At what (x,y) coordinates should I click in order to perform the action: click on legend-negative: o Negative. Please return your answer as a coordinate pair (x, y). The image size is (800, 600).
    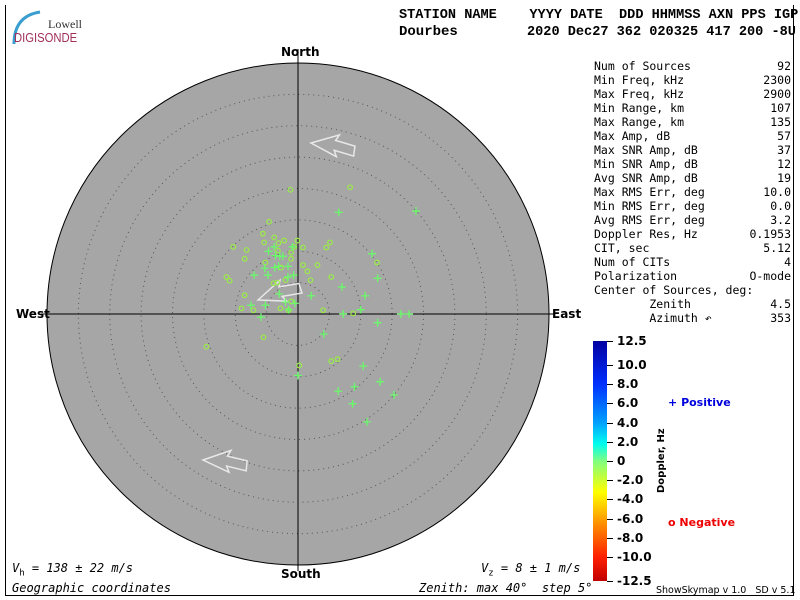
    Looking at the image, I should click on (701, 522).